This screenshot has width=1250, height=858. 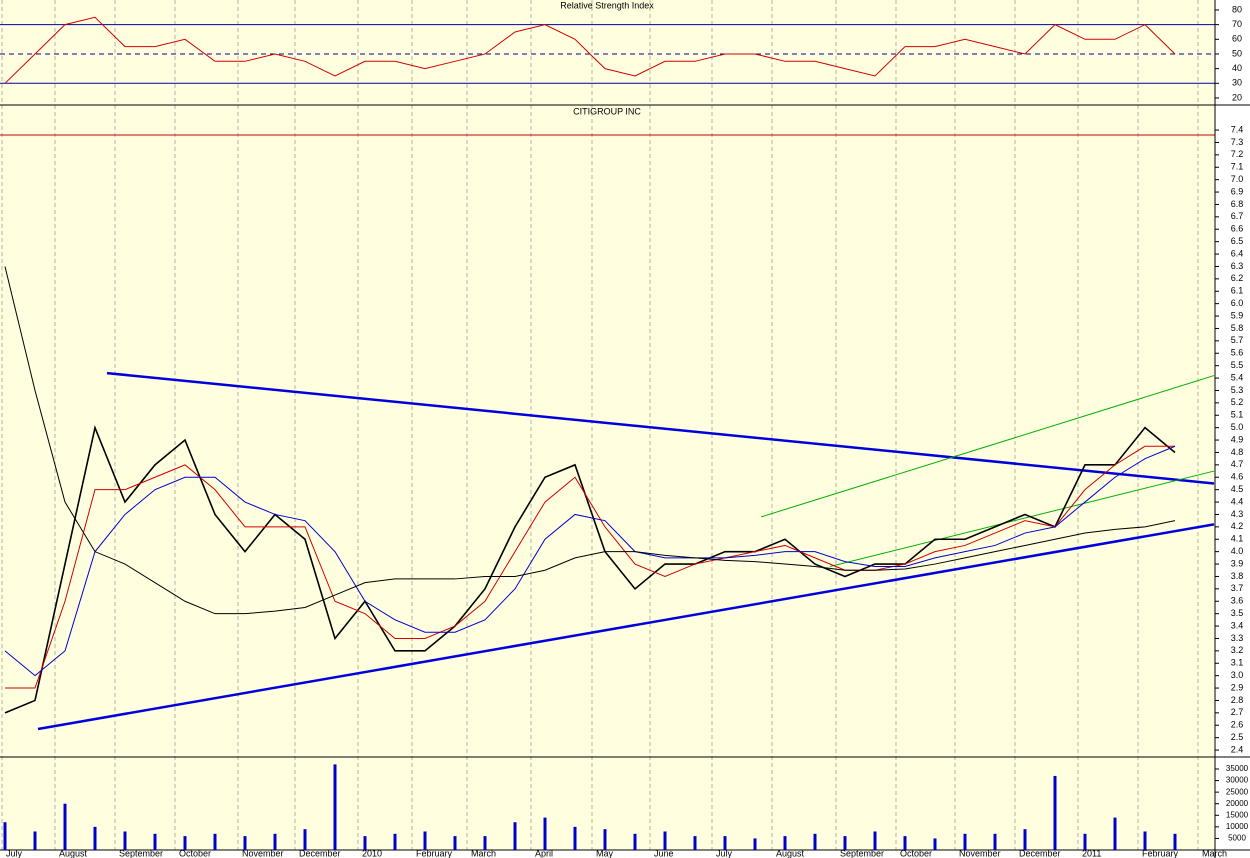 I want to click on x-tick-label: 2010, so click(x=372, y=853).